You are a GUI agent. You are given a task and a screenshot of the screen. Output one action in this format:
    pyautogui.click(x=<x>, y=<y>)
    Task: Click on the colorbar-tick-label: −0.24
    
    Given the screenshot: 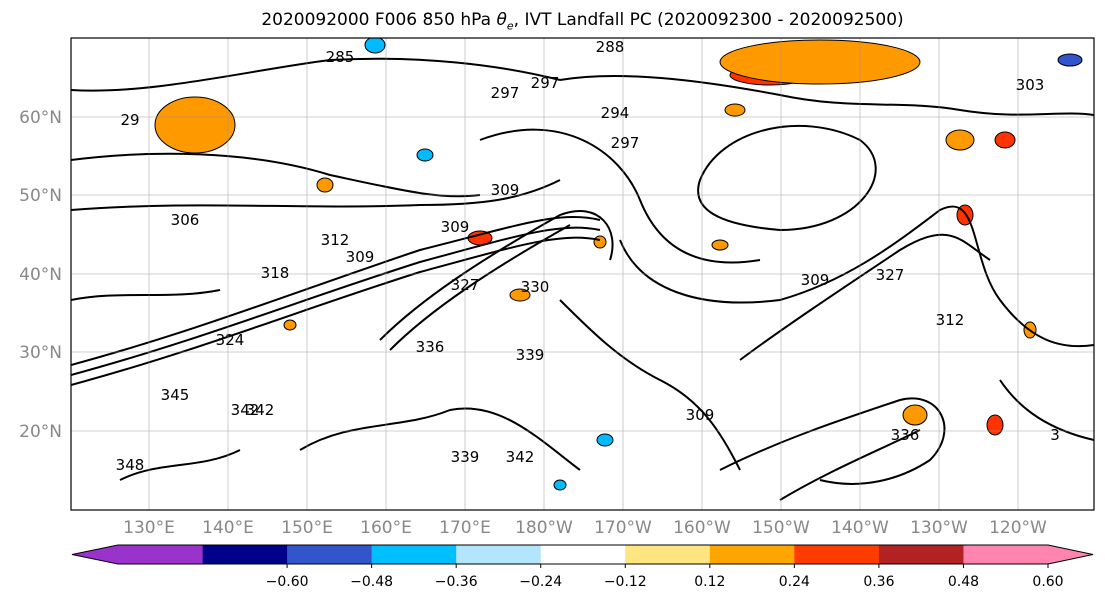 What is the action you would take?
    pyautogui.click(x=540, y=582)
    